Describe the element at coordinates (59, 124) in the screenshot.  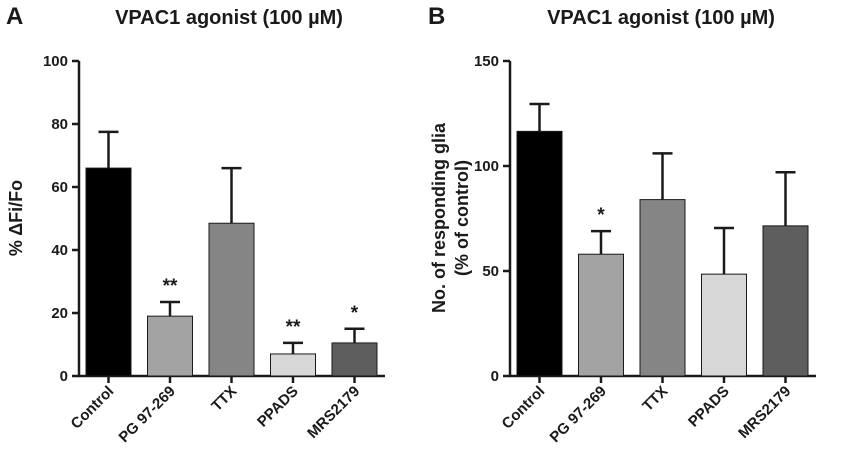
I see `y-tick-label: 80` at that location.